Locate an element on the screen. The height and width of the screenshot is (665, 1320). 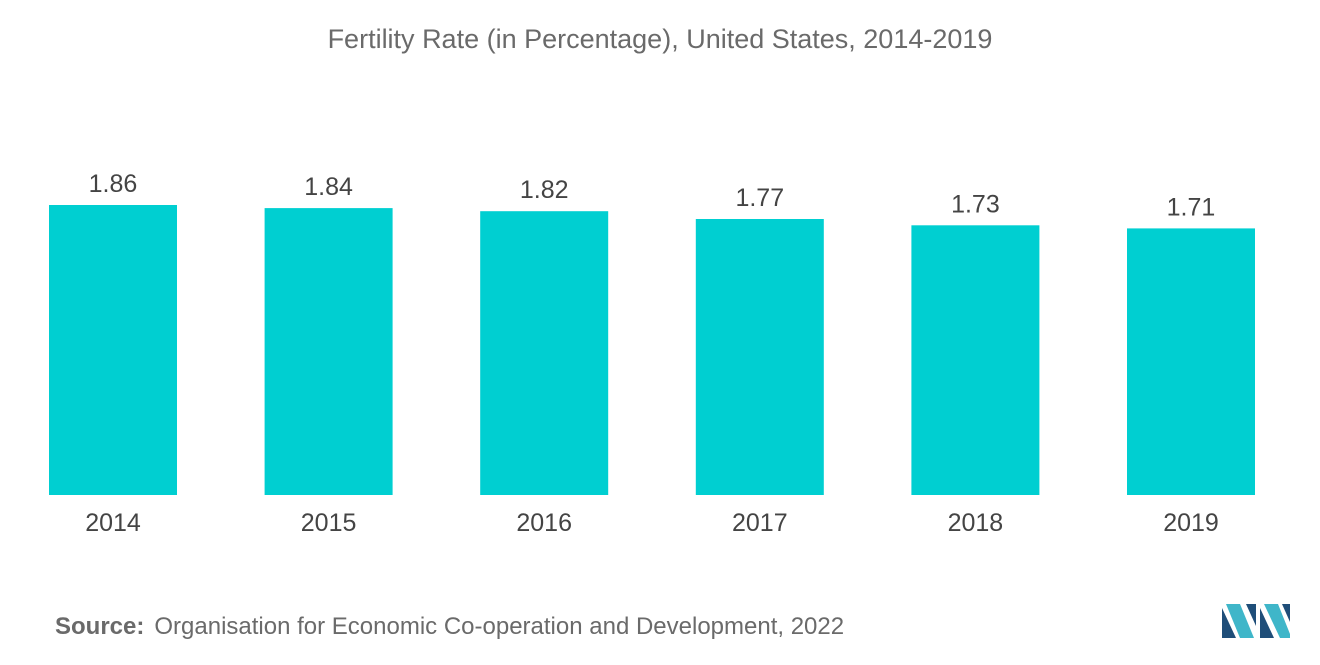
value-label-2016: 1.82 is located at coordinates (544, 190).